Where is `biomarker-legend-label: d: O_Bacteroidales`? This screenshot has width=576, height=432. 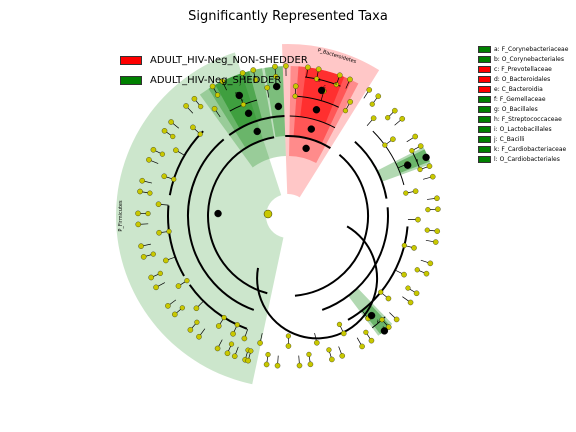
biomarker-legend-label: d: O_Bacteroidales is located at coordinates (522, 79).